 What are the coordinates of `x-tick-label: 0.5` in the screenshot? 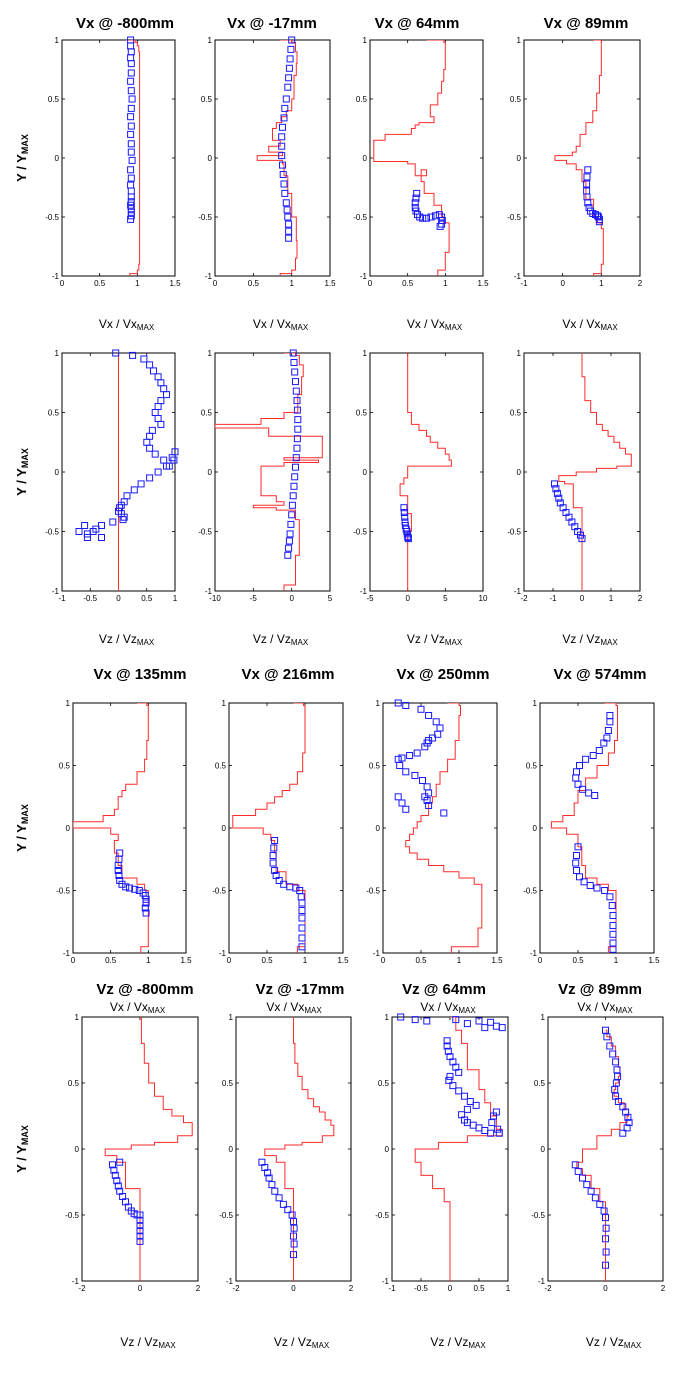 It's located at (421, 960).